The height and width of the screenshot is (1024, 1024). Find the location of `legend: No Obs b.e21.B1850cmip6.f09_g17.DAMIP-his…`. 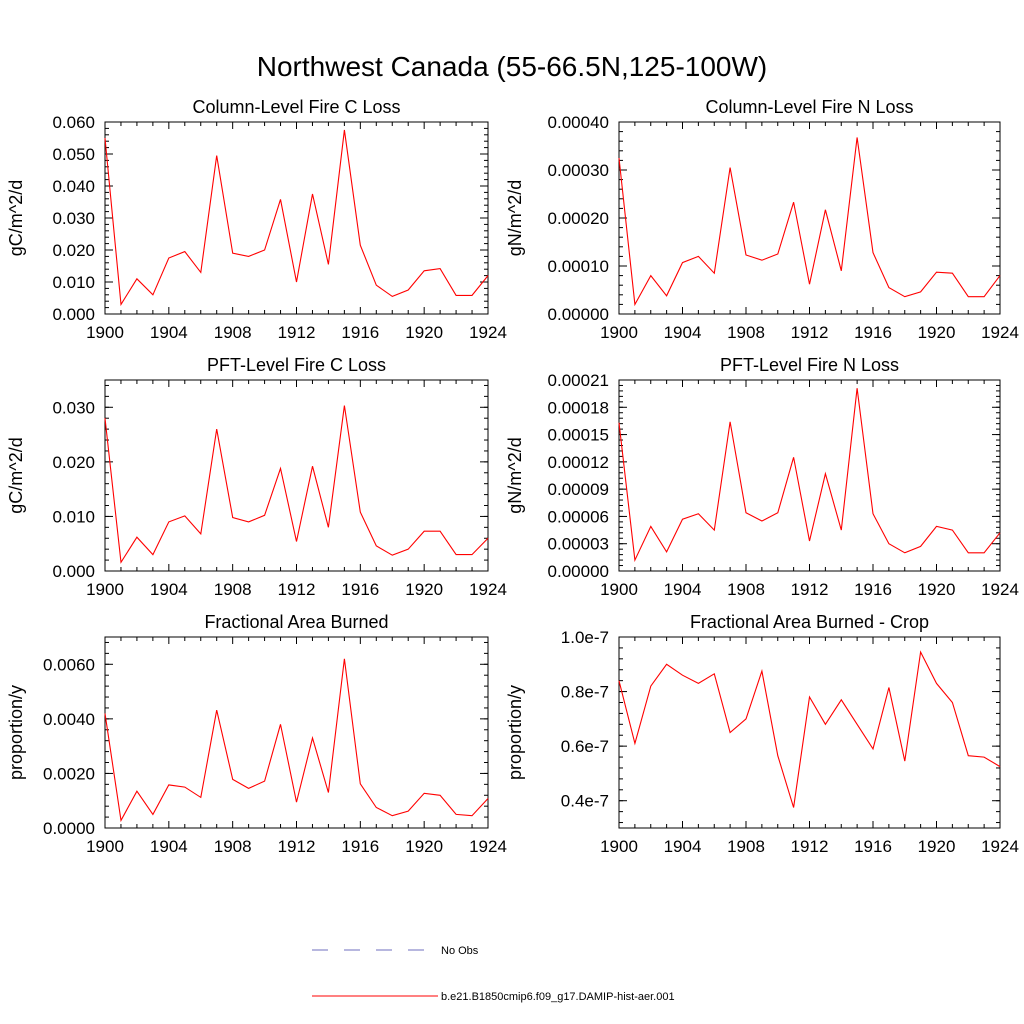

legend: No Obs b.e21.B1850cmip6.f09_g17.DAMIP-his… is located at coordinates (493, 974).